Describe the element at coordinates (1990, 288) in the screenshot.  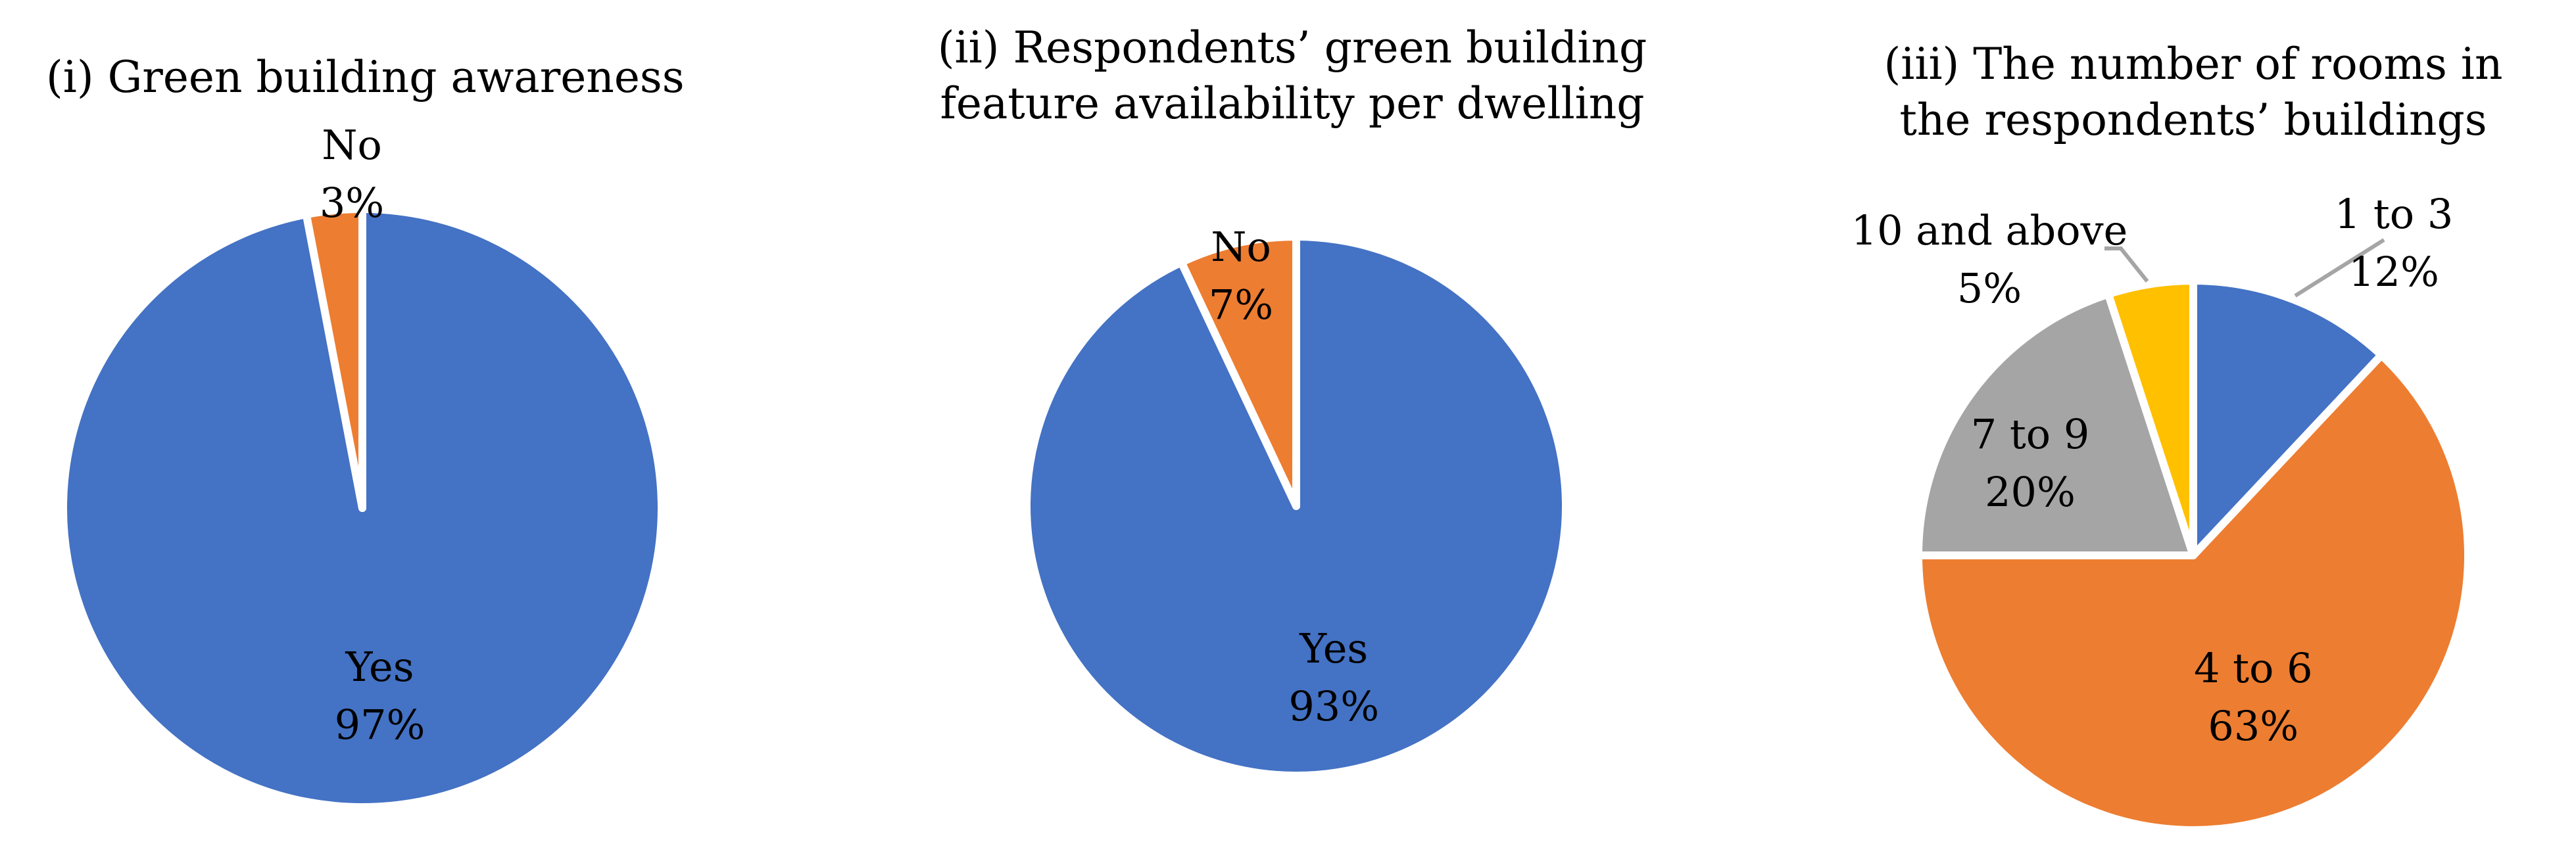
I see `slice-percent-10-and-above: 5%` at that location.